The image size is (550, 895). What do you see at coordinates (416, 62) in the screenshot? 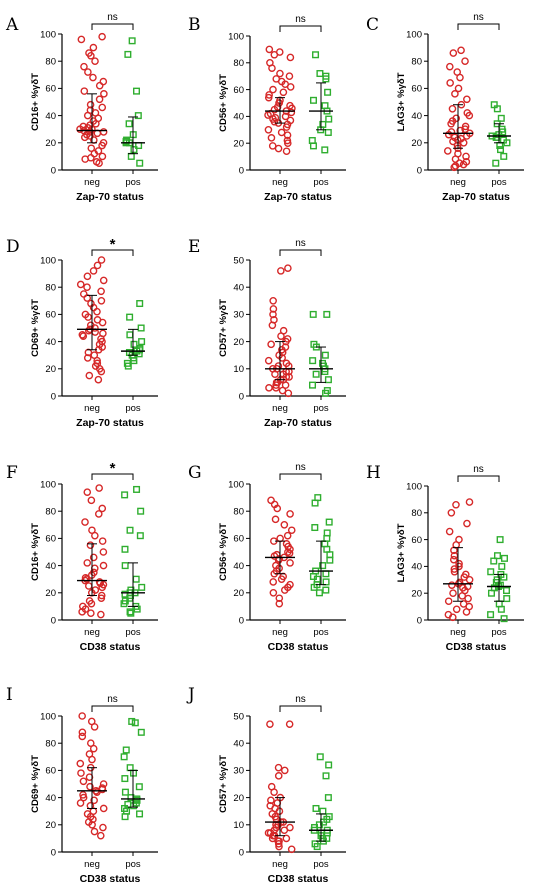
I see `y-tick-label: 80` at bounding box center [416, 62].